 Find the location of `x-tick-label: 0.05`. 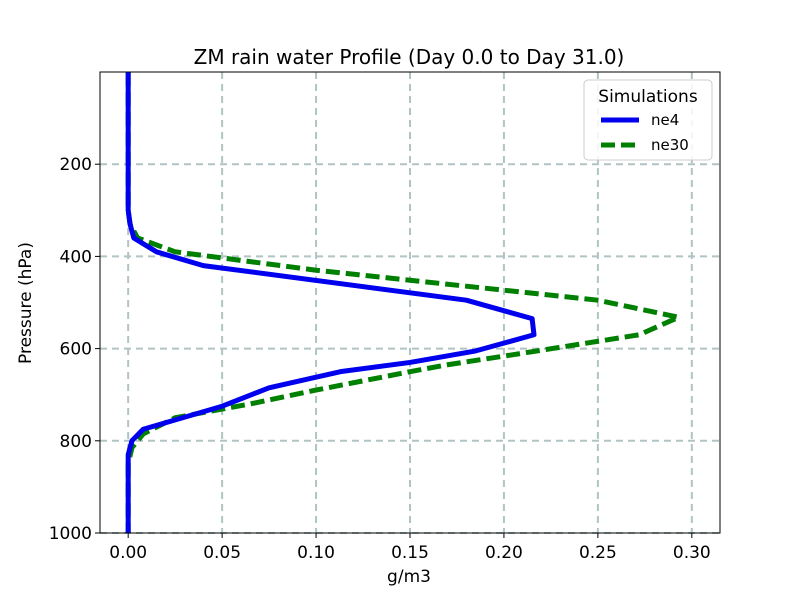

x-tick-label: 0.05 is located at coordinates (222, 553).